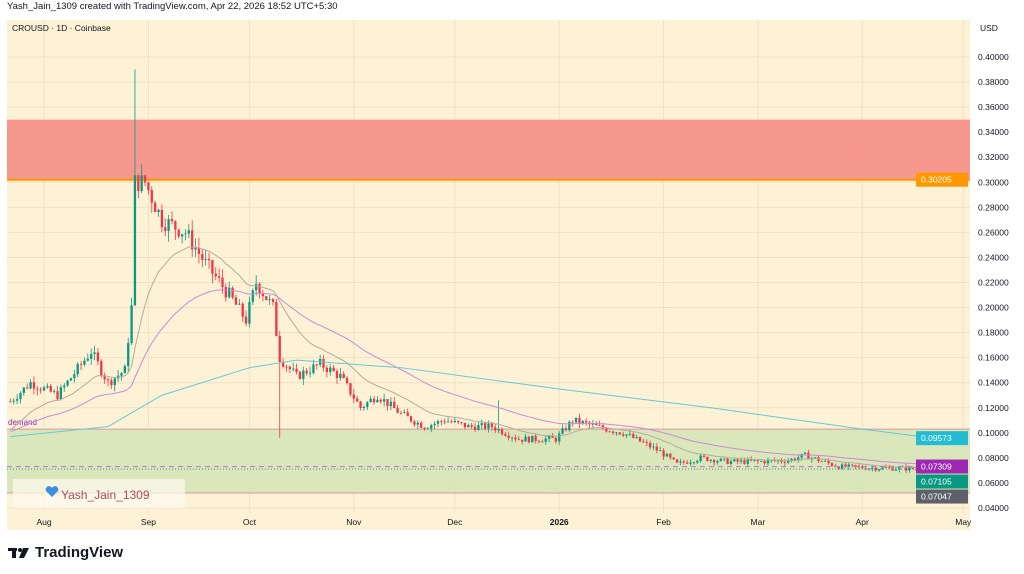 This screenshot has height=574, width=1024. I want to click on tradingview-logo-icon, so click(18, 552).